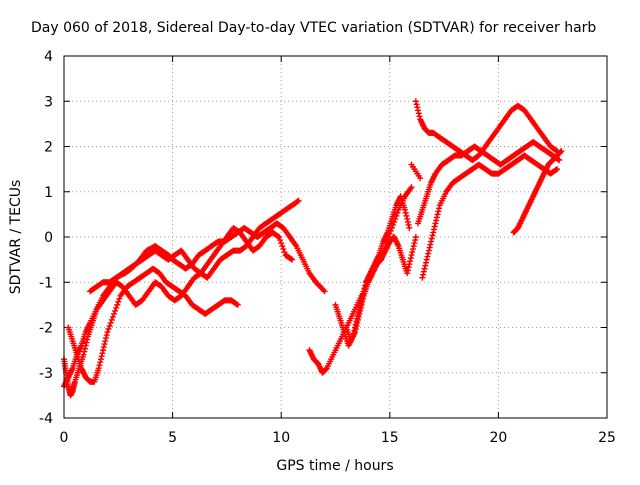 The height and width of the screenshot is (485, 640). Describe the element at coordinates (334, 466) in the screenshot. I see `x-axis-label: GPS time / hours` at that location.